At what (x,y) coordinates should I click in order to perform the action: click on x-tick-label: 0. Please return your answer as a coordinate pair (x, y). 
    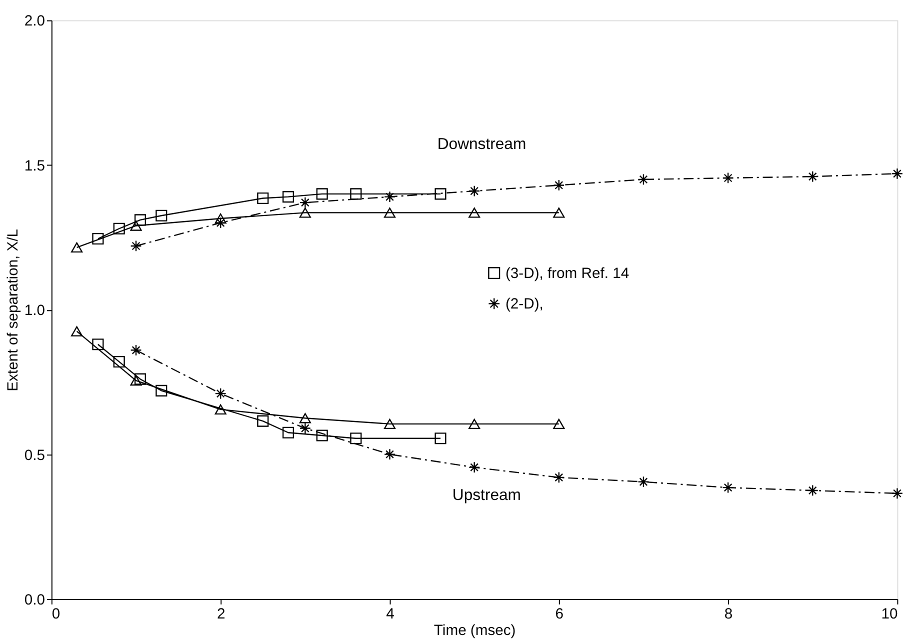
    Looking at the image, I should click on (56, 614).